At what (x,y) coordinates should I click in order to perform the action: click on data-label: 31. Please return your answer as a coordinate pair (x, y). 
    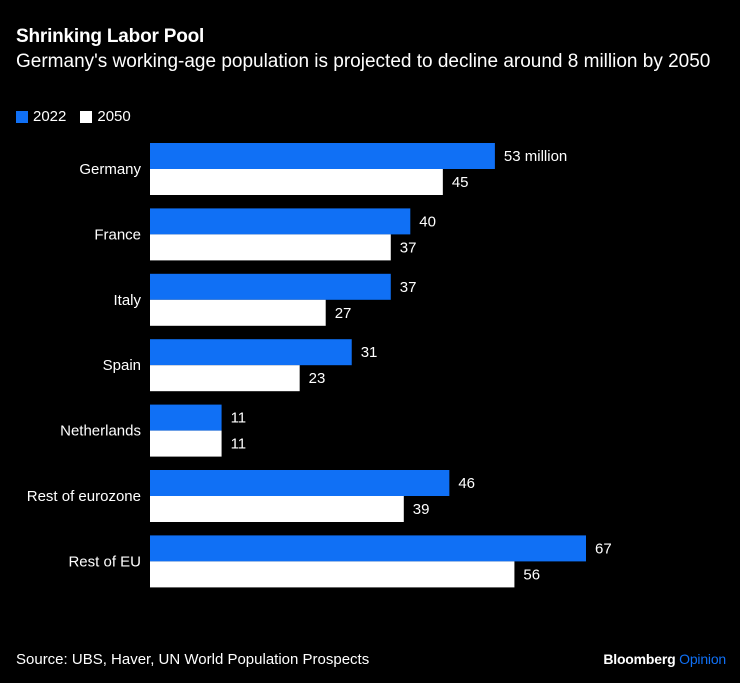
    Looking at the image, I should click on (369, 352).